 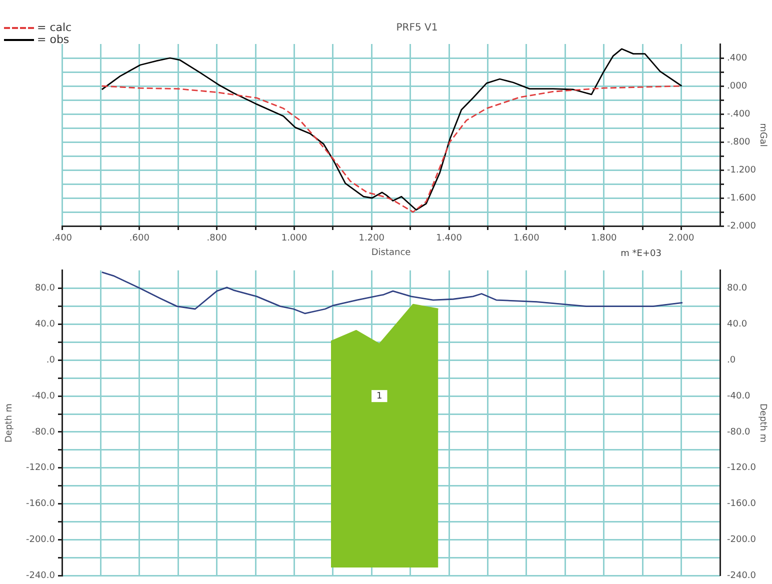 What do you see at coordinates (739, 114) in the screenshot?
I see `y-tick-label: -.400` at bounding box center [739, 114].